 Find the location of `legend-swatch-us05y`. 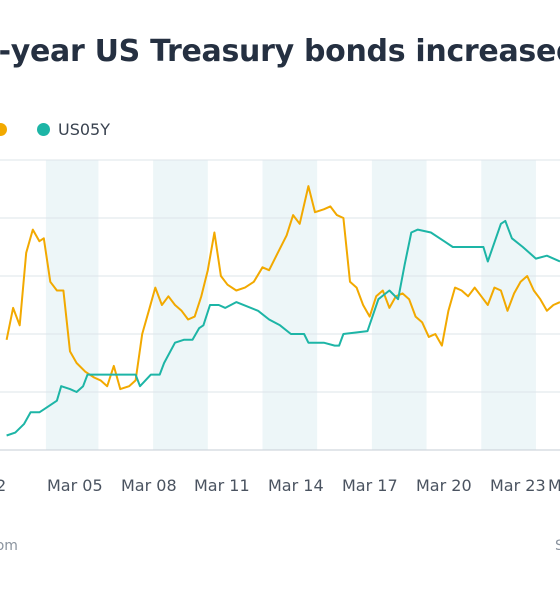

legend-swatch-us05y is located at coordinates (43, 129).